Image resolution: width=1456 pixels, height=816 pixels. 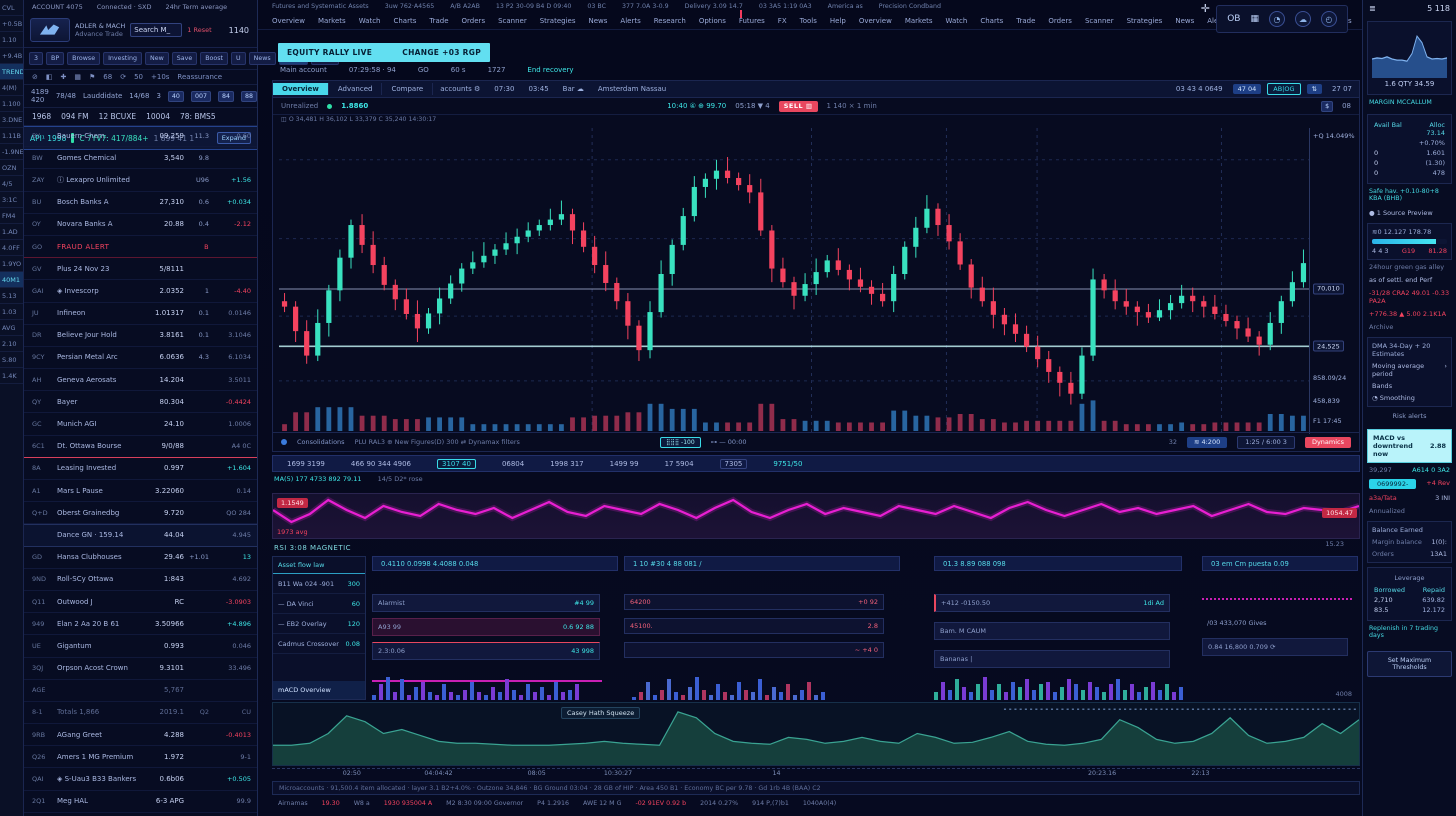 What do you see at coordinates (1266, 442) in the screenshot?
I see `range-button: 1:25 / 6:00 3` at bounding box center [1266, 442].